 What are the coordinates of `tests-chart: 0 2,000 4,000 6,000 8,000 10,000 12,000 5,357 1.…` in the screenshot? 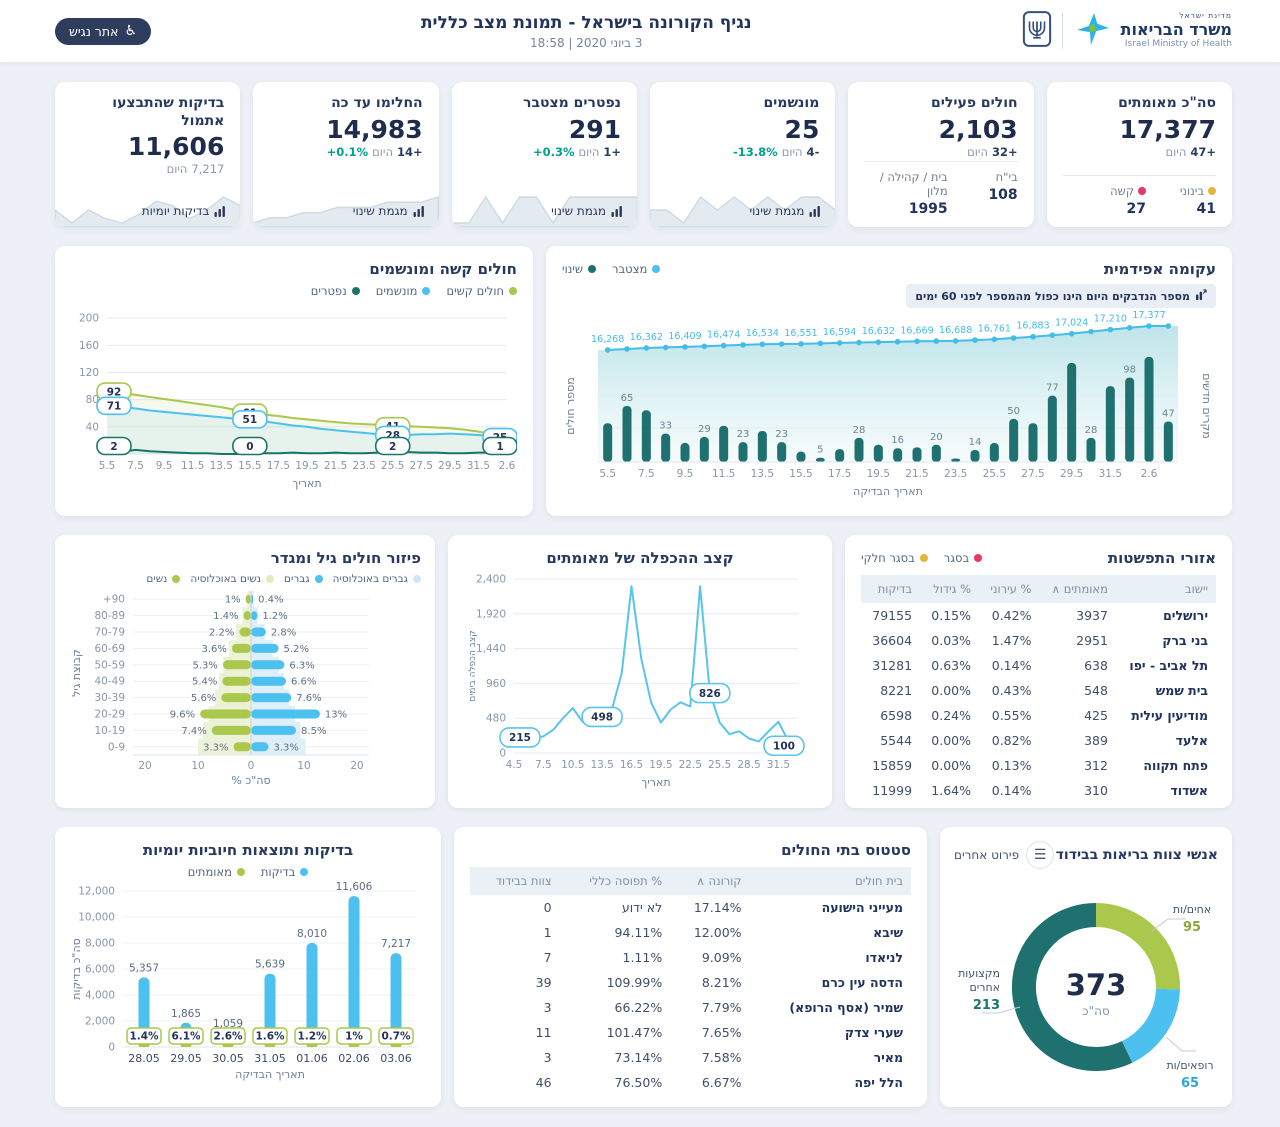 It's located at (248, 987).